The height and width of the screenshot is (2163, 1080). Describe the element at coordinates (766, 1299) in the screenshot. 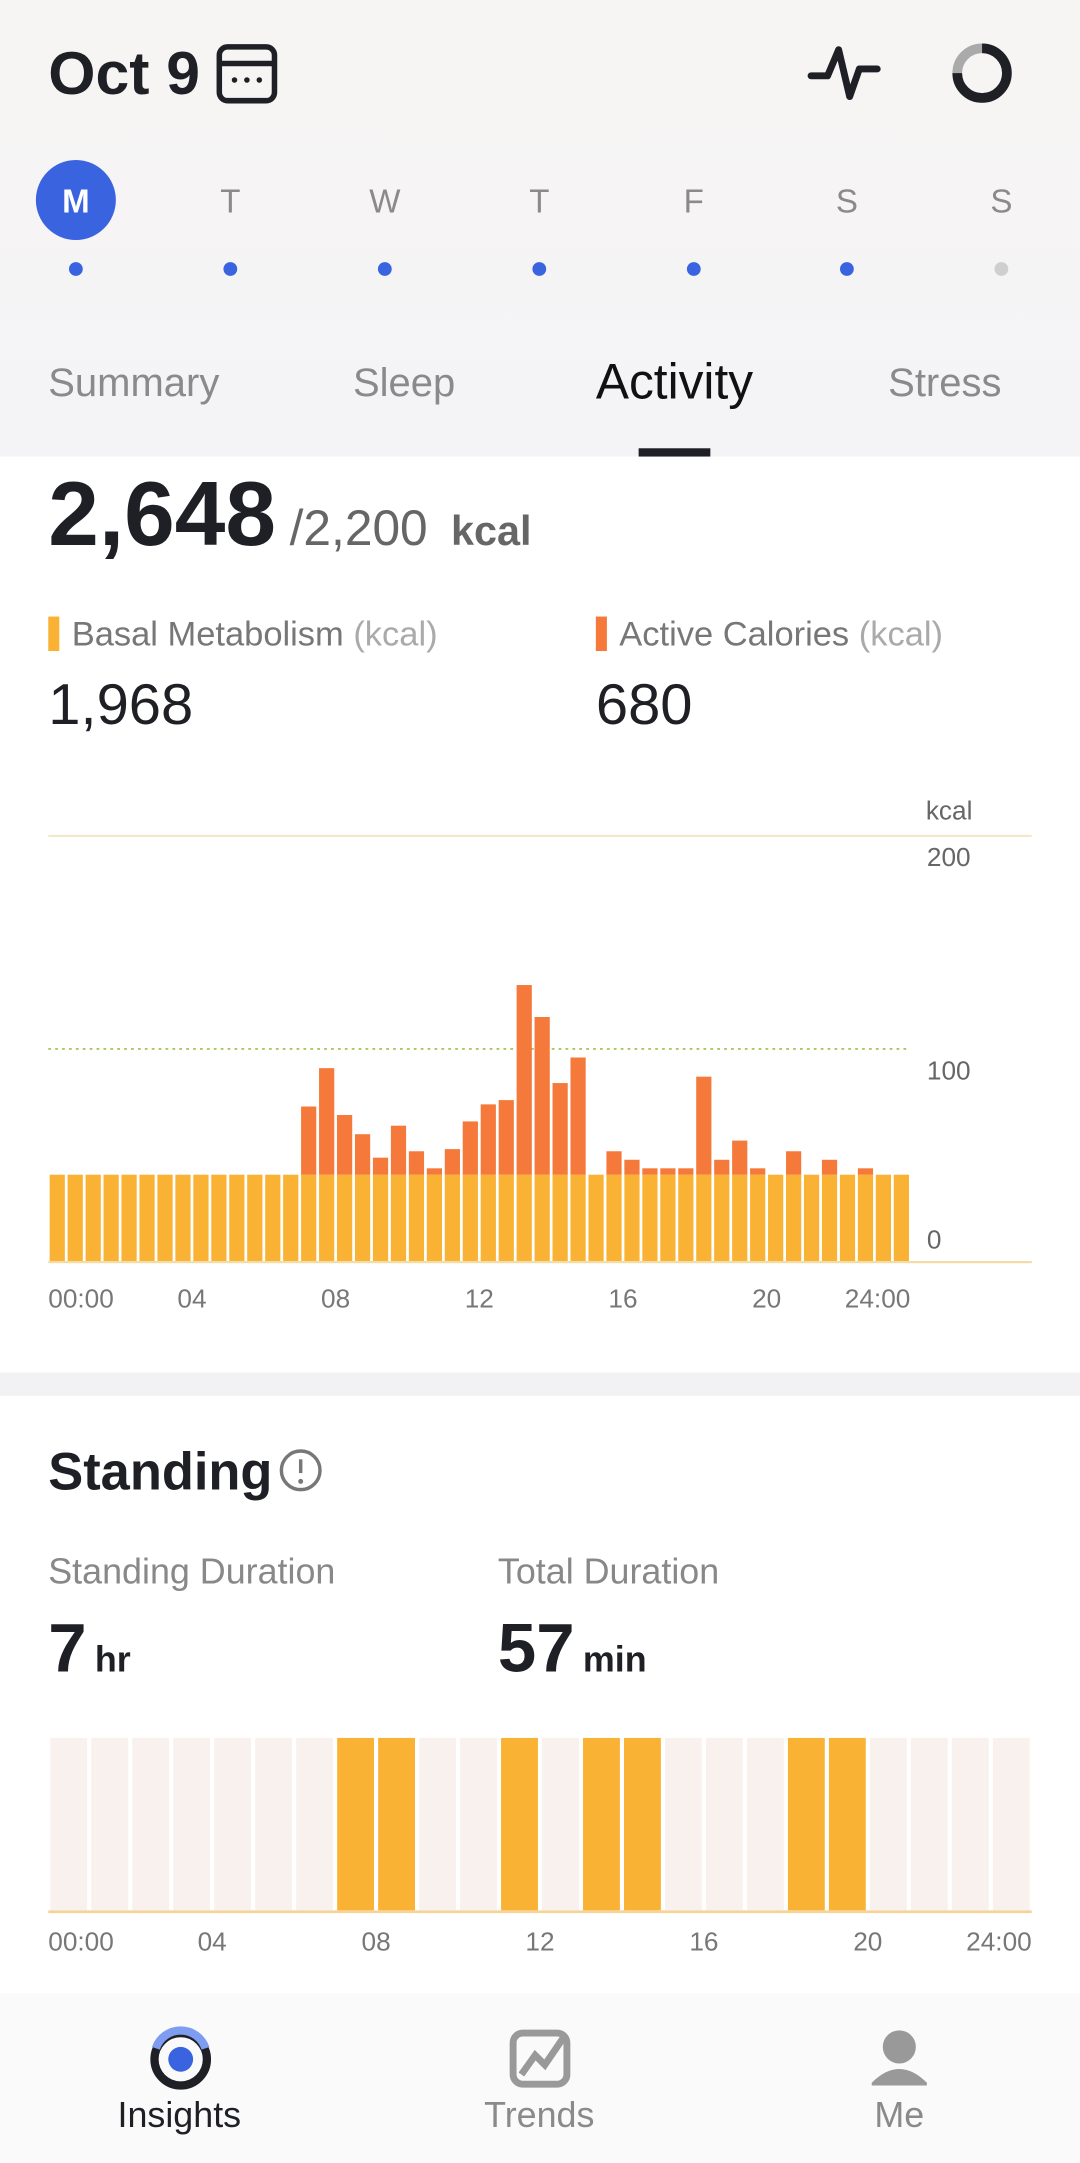

I see `x-tick-label: 20` at that location.